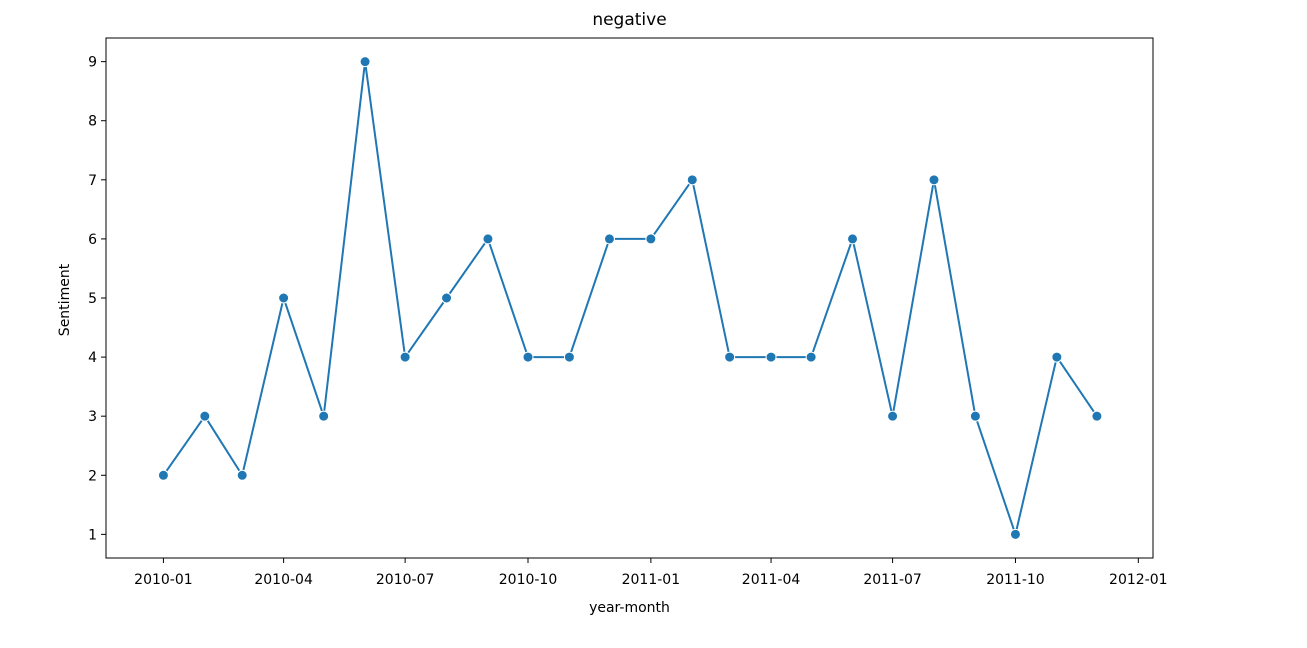 The height and width of the screenshot is (648, 1307). I want to click on y-tick-label: 2, so click(92, 476).